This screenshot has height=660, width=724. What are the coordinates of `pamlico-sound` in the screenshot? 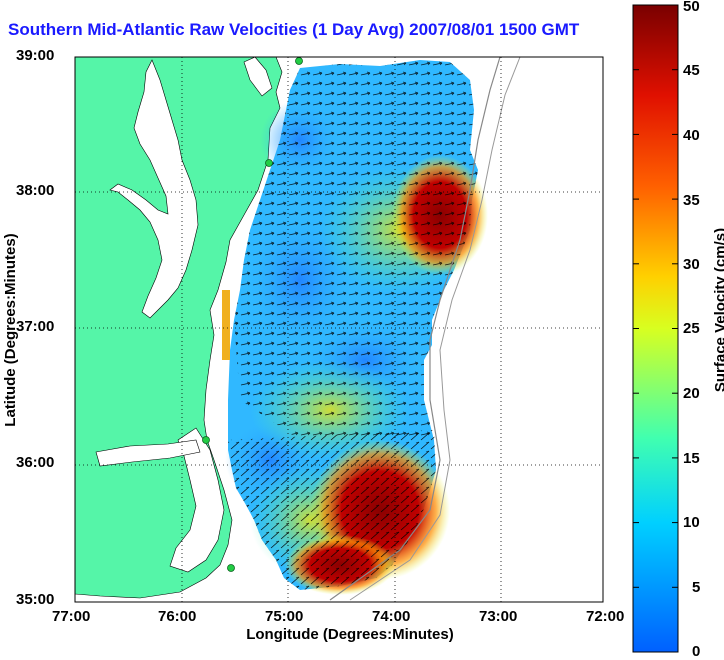 It's located at (197, 500).